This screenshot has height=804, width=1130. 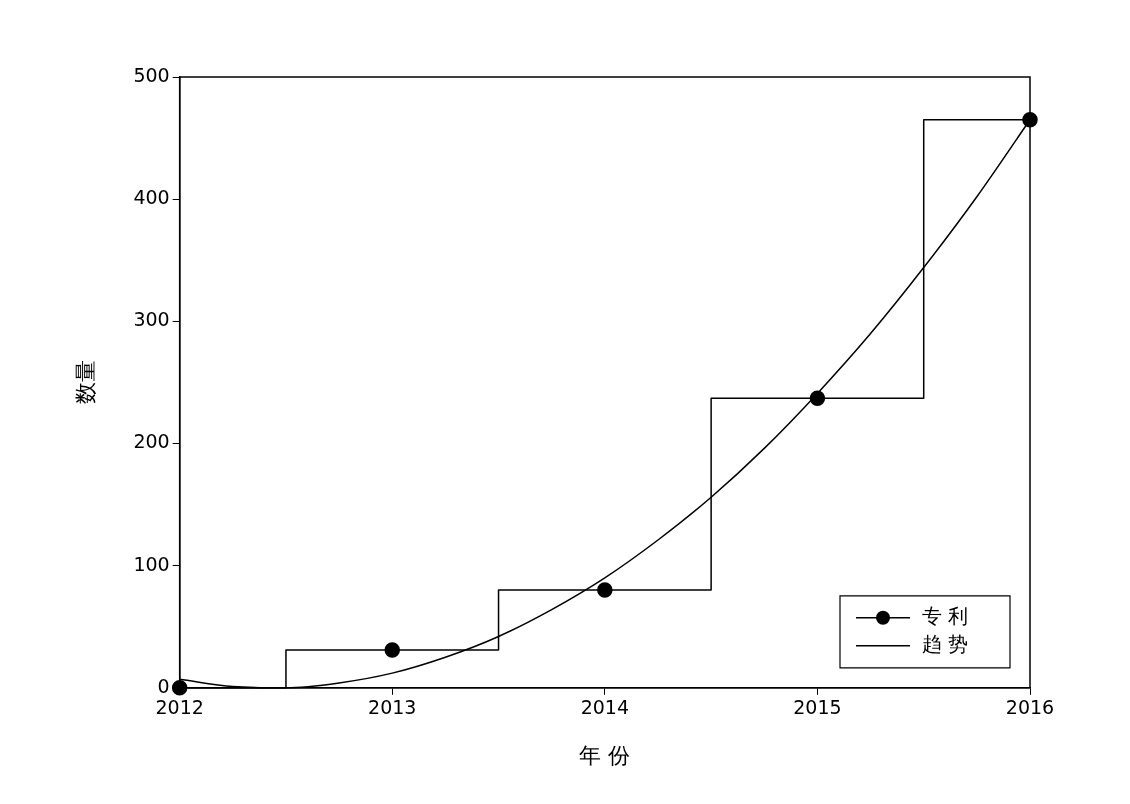 I want to click on x-tick-label: 2015, so click(x=817, y=707).